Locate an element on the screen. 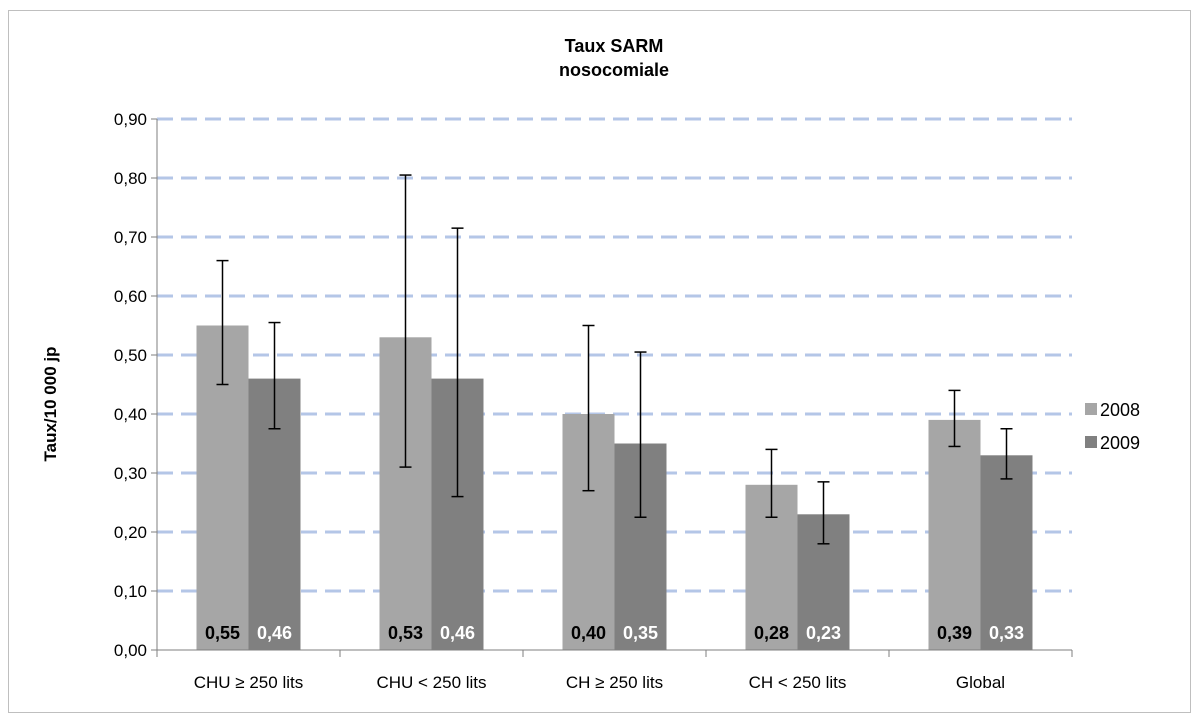 The height and width of the screenshot is (723, 1201). data-label: 0,53 is located at coordinates (405, 633).